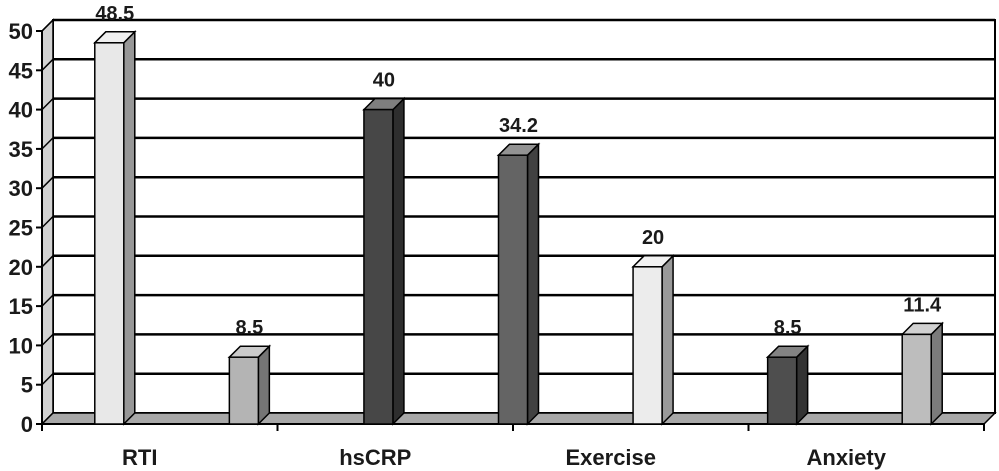  What do you see at coordinates (513, 427) in the screenshot?
I see `x-axis-ticks` at bounding box center [513, 427].